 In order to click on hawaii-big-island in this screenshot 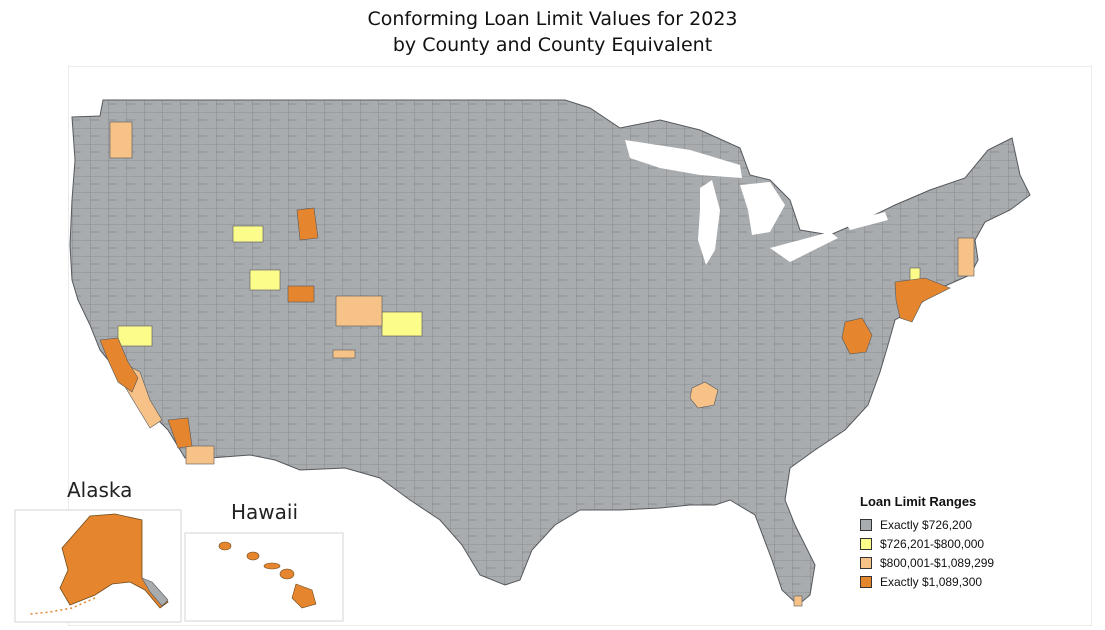, I will do `click(304, 596)`.